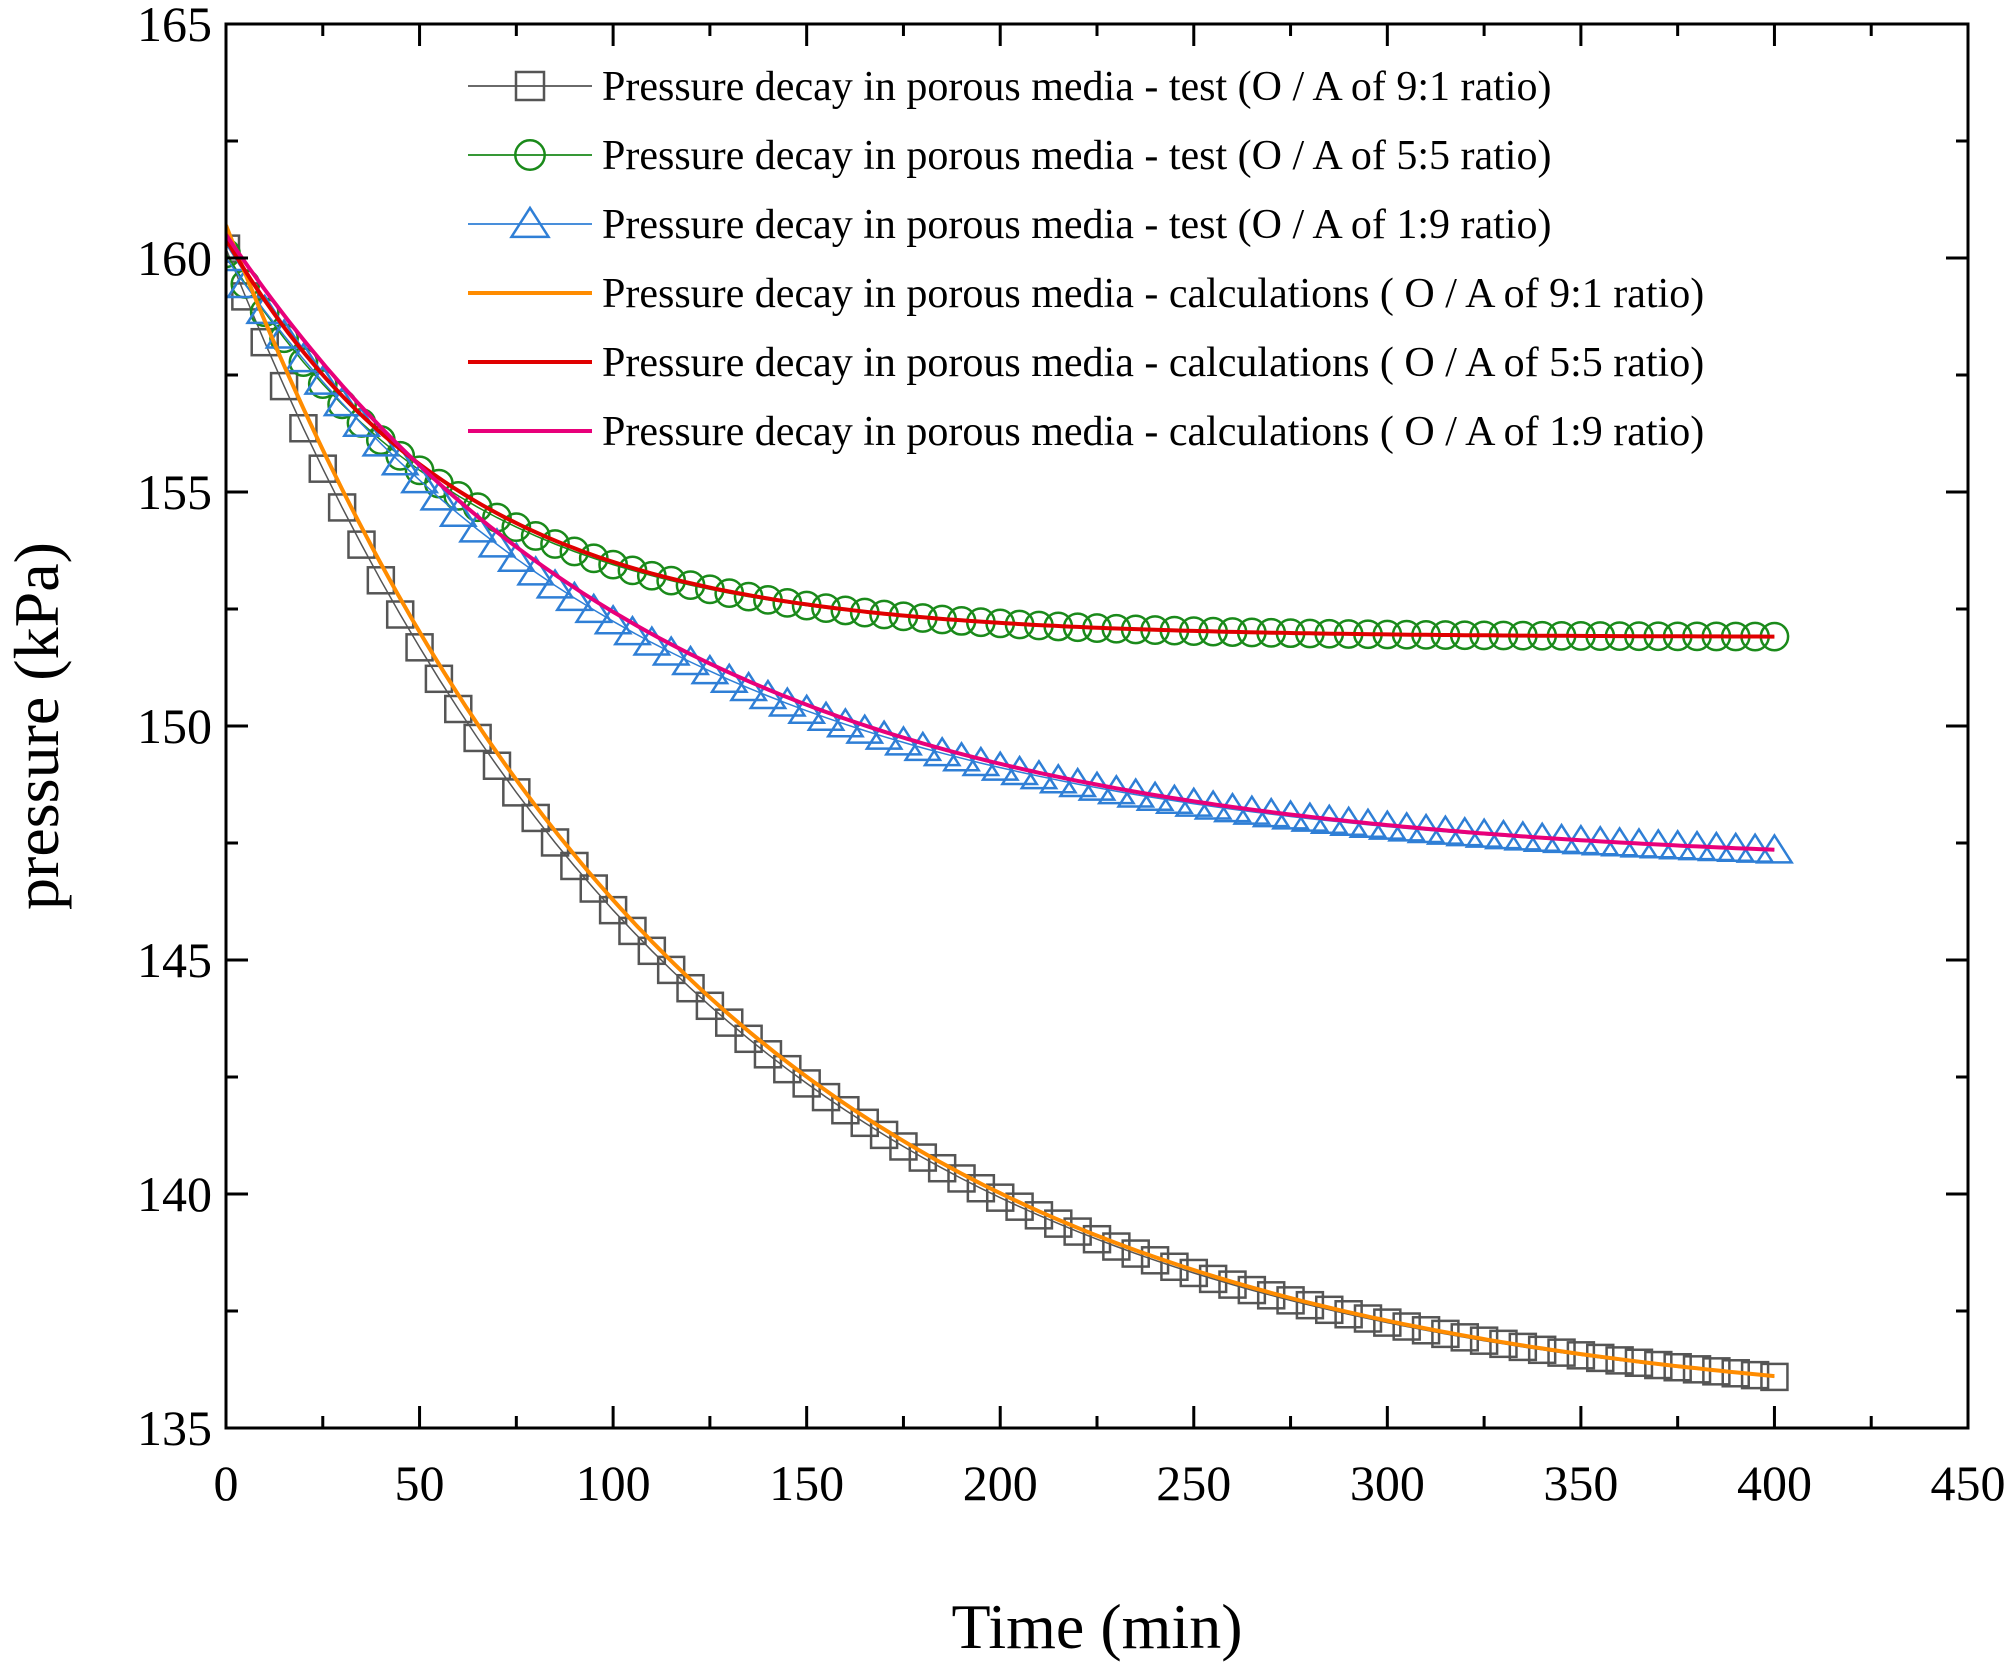 This screenshot has width=2008, height=1676. What do you see at coordinates (1387, 1483) in the screenshot?
I see `x-tick-label: 300` at bounding box center [1387, 1483].